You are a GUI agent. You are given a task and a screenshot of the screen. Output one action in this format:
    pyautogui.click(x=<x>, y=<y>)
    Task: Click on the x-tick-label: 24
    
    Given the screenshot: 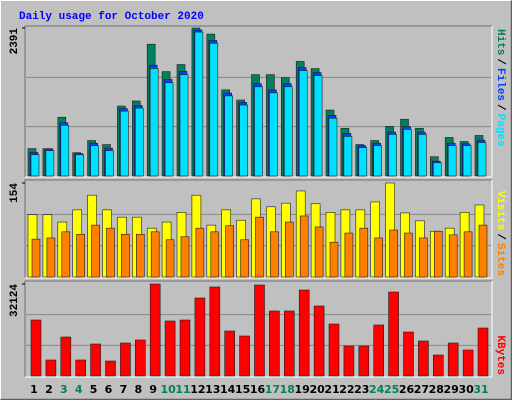 What is the action you would take?
    pyautogui.click(x=377, y=389)
    